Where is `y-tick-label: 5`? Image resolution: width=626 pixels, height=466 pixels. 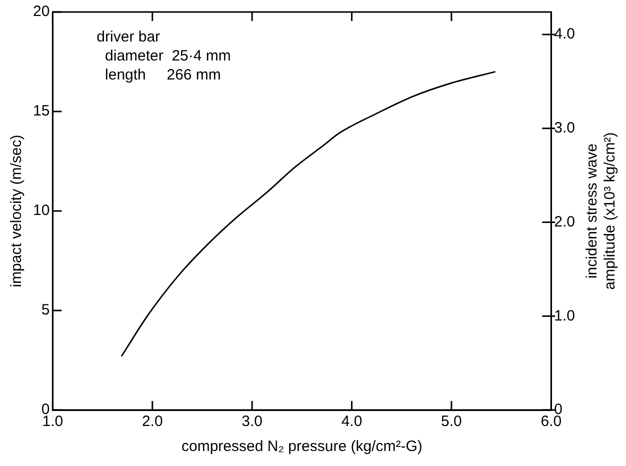
y-tick-label: 5 is located at coordinates (45, 310).